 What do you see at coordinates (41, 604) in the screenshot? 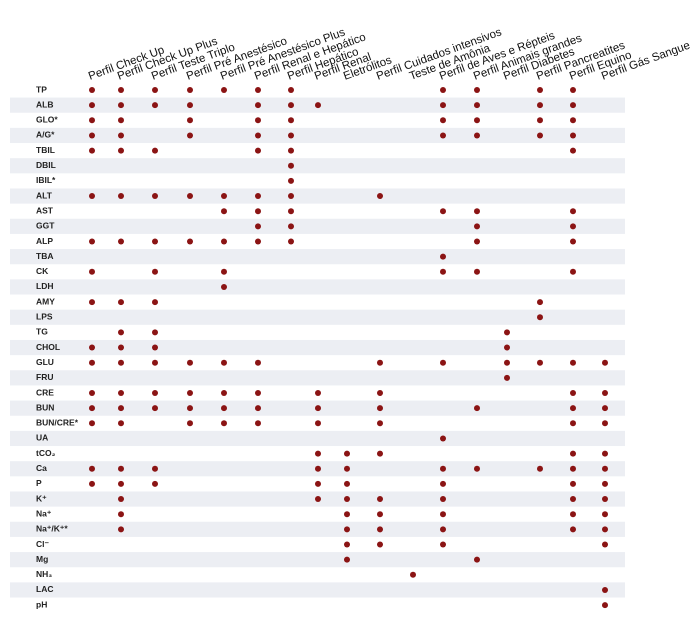
I see `row-label: pH` at bounding box center [41, 604].